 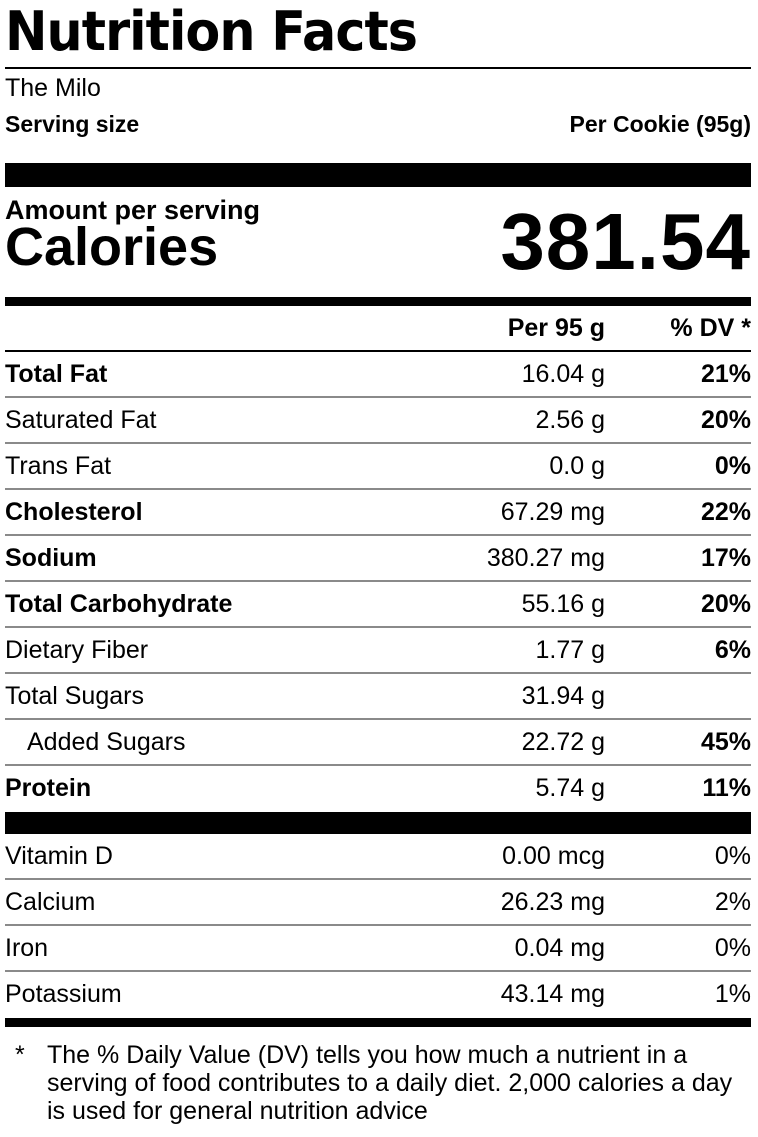 I want to click on serving-size-value: Per Cookie (95g), so click(x=660, y=124).